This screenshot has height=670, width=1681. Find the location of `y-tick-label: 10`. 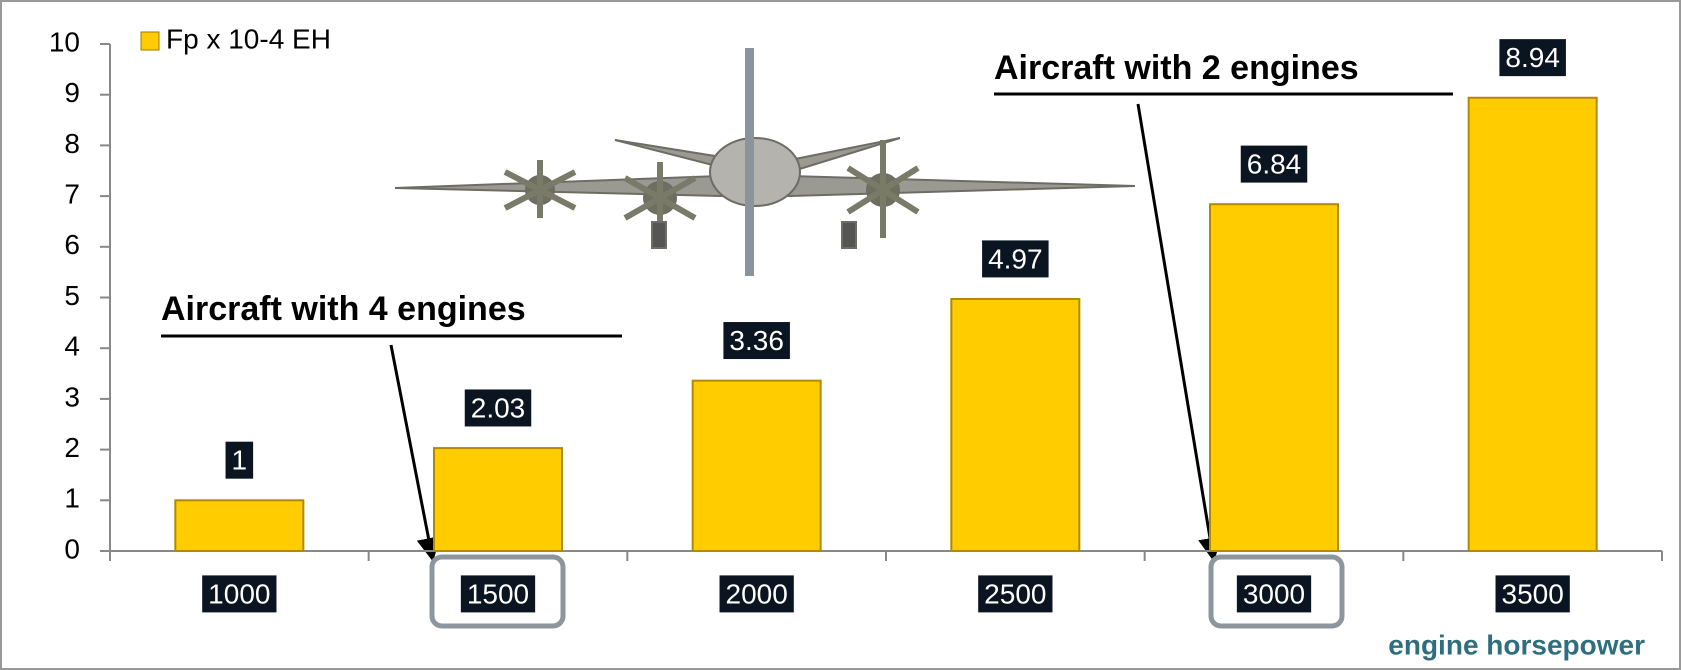

y-tick-label: 10 is located at coordinates (64, 41).